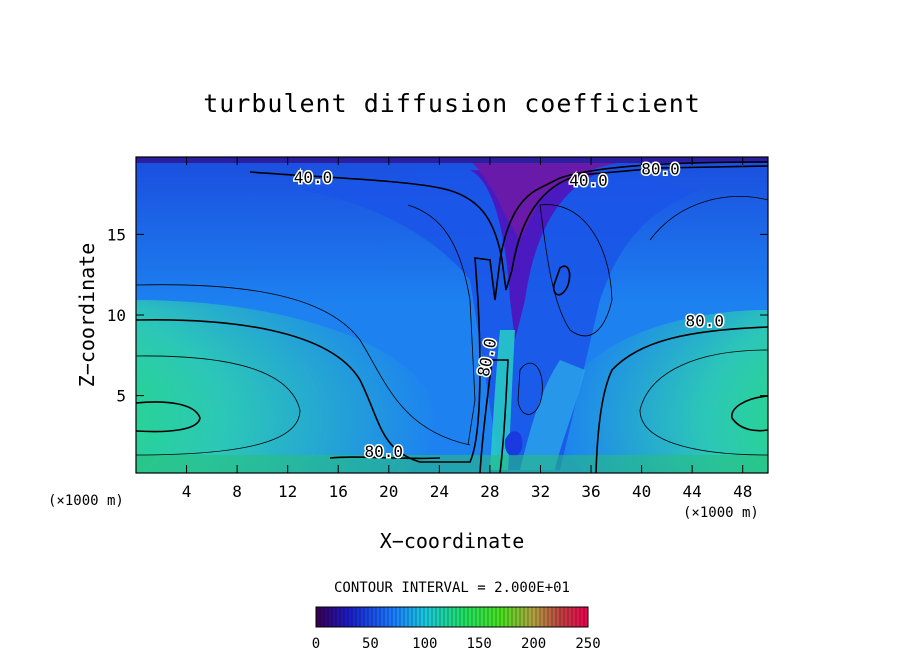  What do you see at coordinates (692, 491) in the screenshot?
I see `x-tick-label: 44` at bounding box center [692, 491].